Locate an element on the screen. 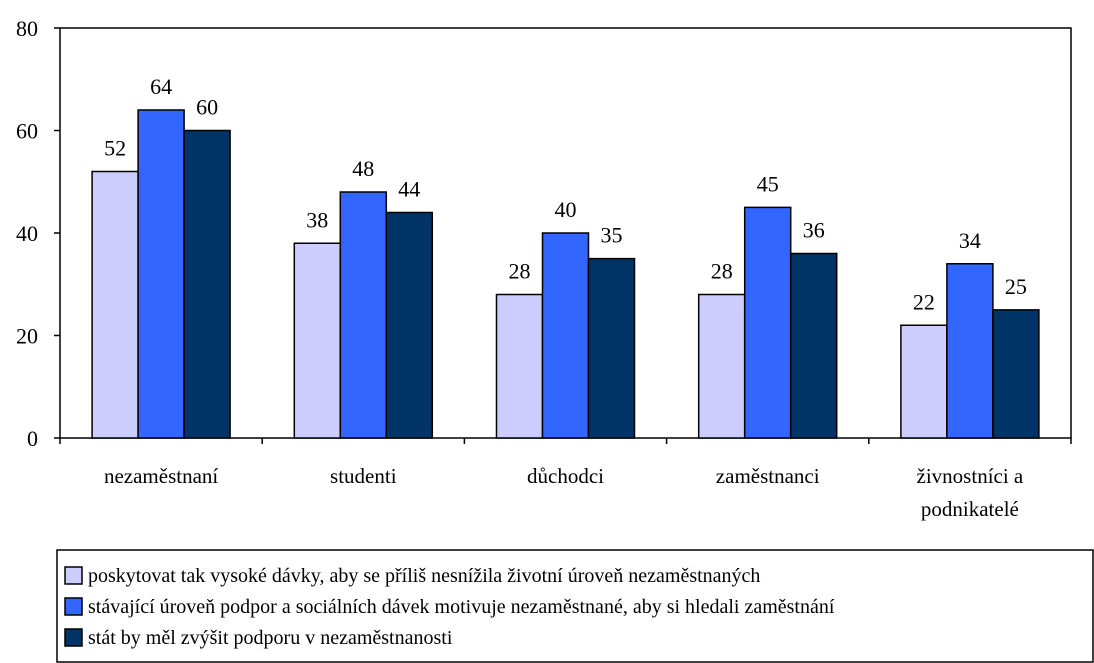 The width and height of the screenshot is (1094, 663). category-label: studenti is located at coordinates (363, 476).